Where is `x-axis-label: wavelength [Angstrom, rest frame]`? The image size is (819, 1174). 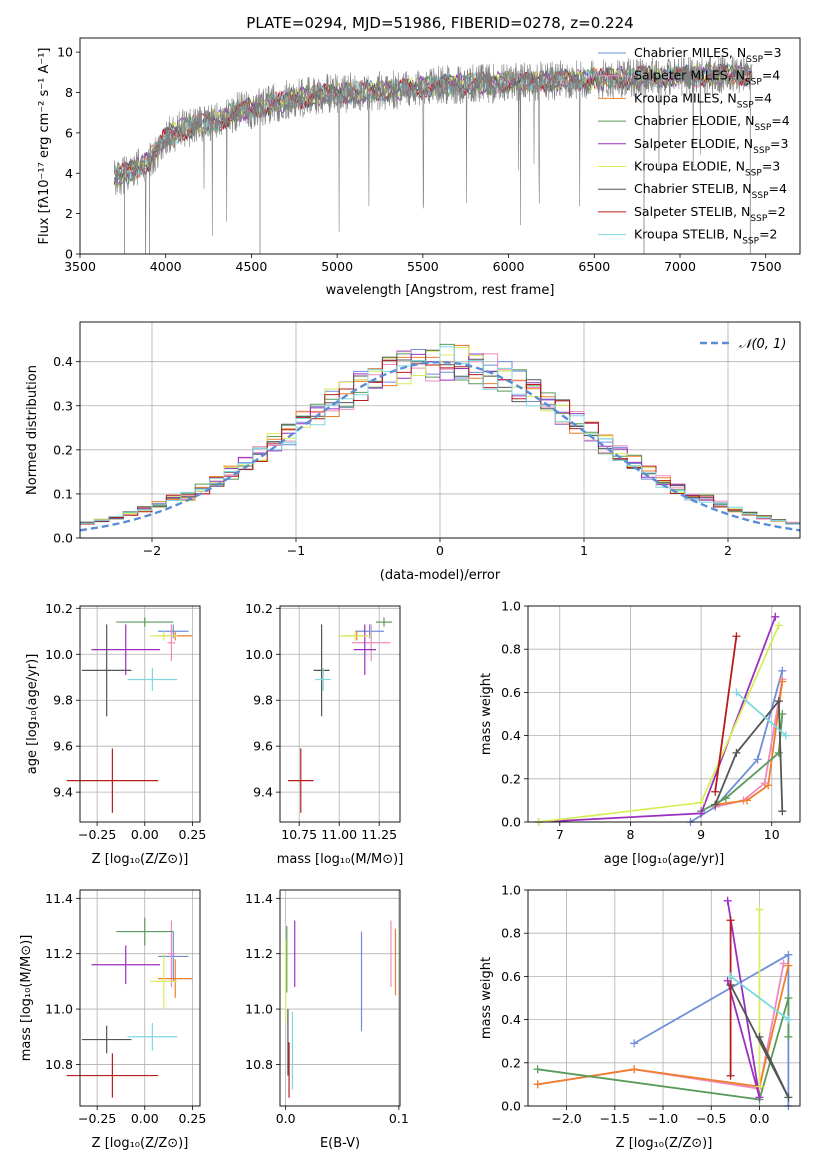 x-axis-label: wavelength [Angstrom, rest frame] is located at coordinates (440, 290).